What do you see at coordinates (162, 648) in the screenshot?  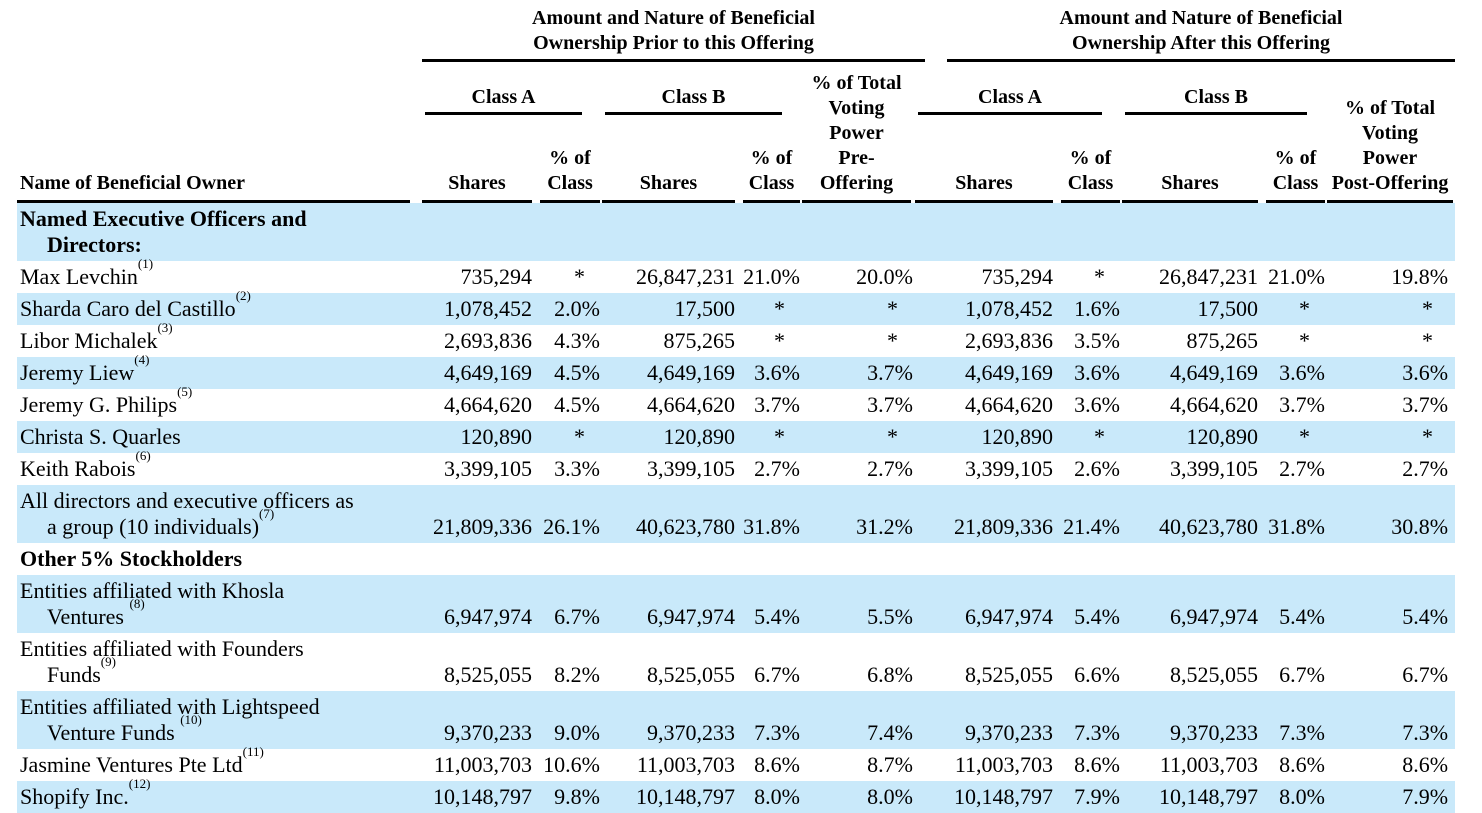 I see `owner-name-text: Entities affiliated with Founders` at bounding box center [162, 648].